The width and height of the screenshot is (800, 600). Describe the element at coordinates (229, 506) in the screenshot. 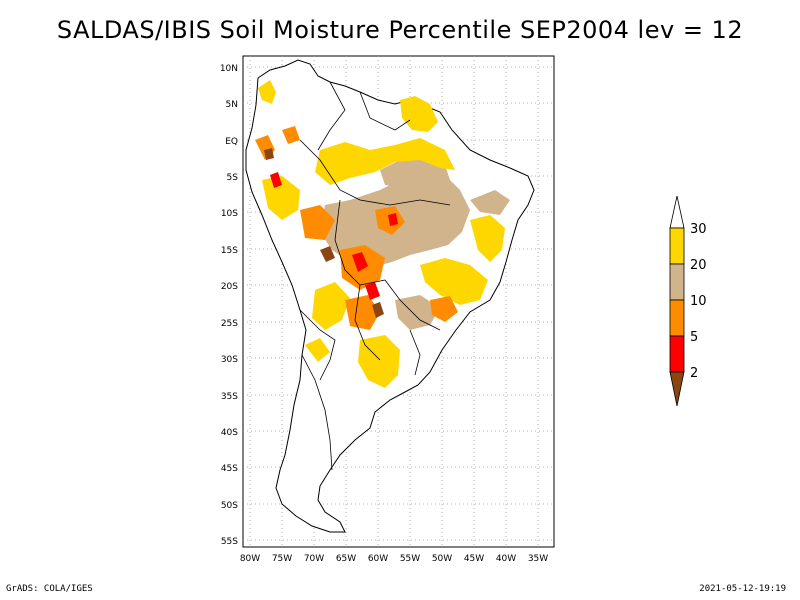

I see `lat-tick: 50S` at that location.